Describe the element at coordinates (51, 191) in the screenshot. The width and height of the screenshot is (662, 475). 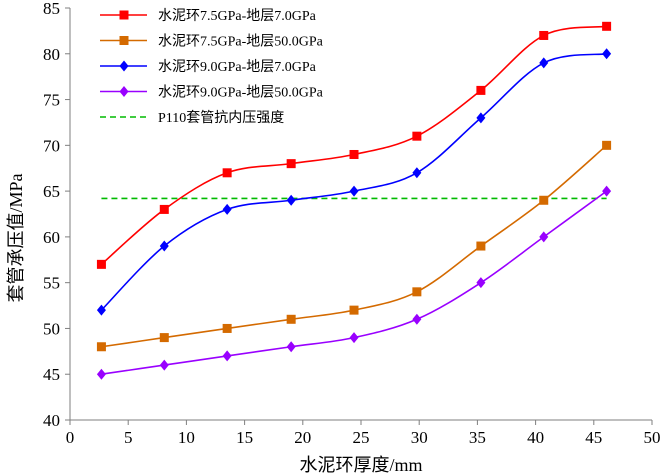
I see `y-tick-label: 65` at that location.